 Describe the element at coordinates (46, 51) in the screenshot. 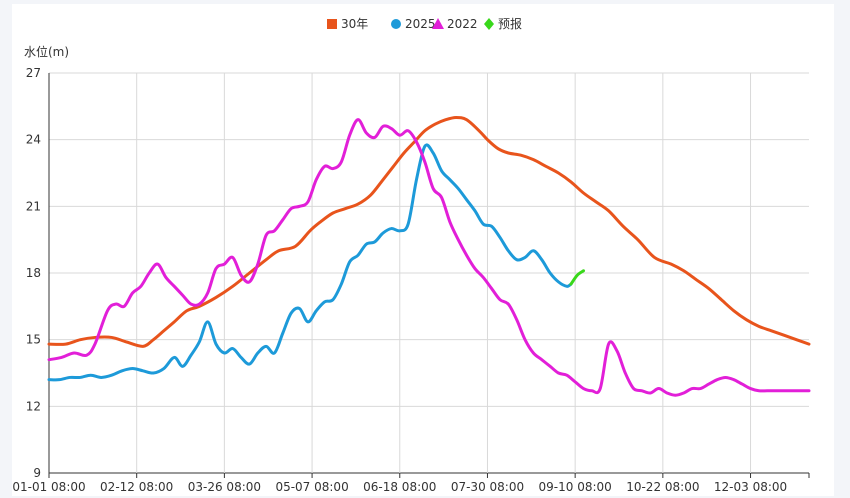

I see `y-axis-title: 水位(m)` at that location.